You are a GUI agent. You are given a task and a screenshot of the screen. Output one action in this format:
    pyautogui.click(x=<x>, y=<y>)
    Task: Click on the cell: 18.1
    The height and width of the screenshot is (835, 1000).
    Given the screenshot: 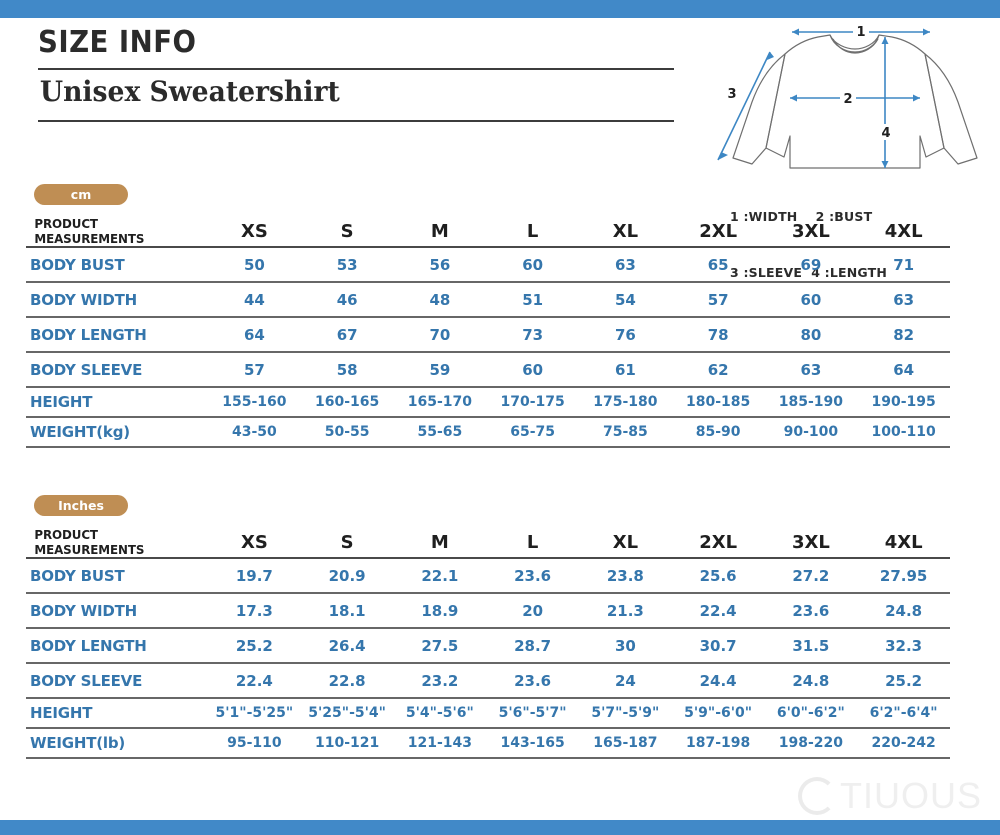 What is the action you would take?
    pyautogui.click(x=347, y=611)
    